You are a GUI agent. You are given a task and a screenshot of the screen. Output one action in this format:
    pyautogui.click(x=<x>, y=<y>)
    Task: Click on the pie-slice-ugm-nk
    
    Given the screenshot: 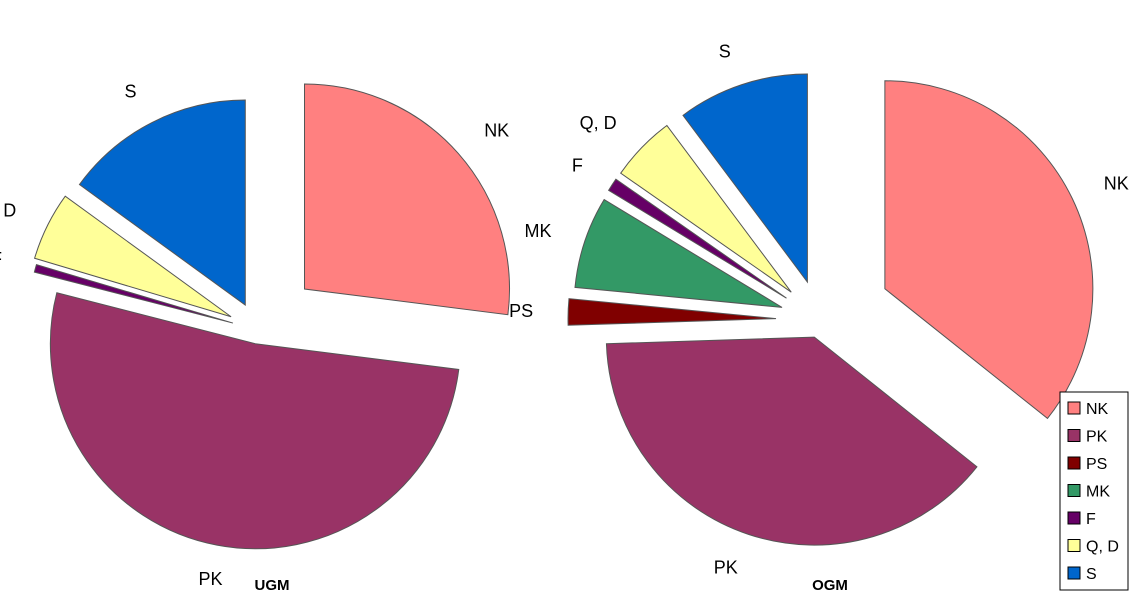 What is the action you would take?
    pyautogui.click(x=407, y=199)
    